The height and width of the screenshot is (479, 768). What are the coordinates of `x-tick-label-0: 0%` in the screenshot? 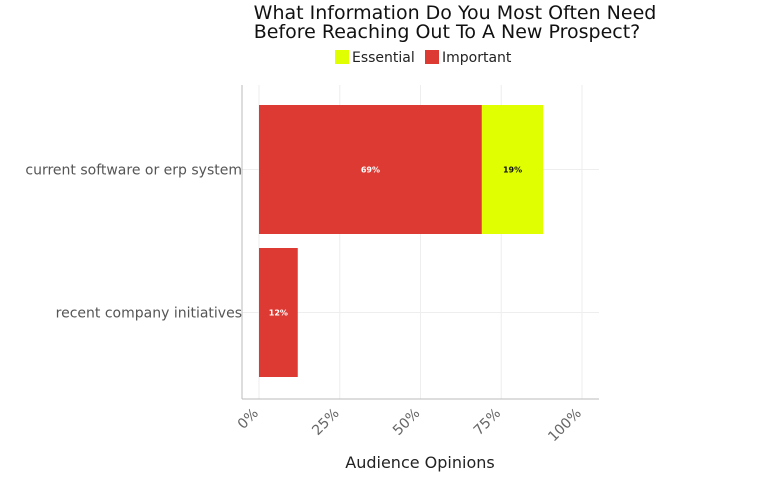 It's located at (248, 419).